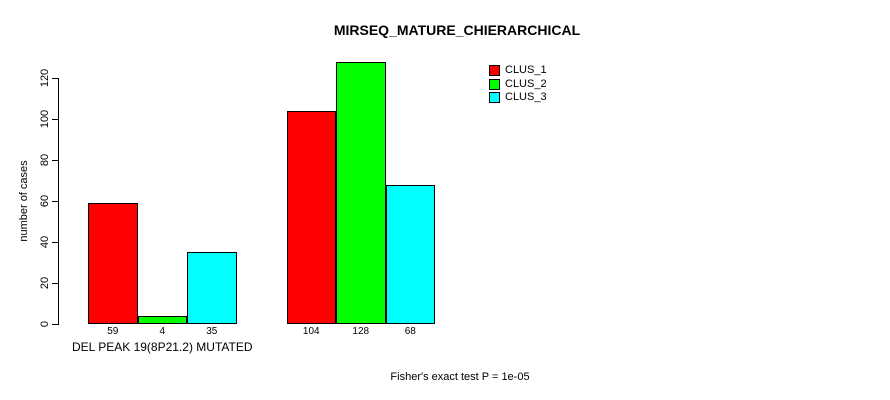  Describe the element at coordinates (45, 324) in the screenshot. I see `y-axis-tick-label: 0` at that location.